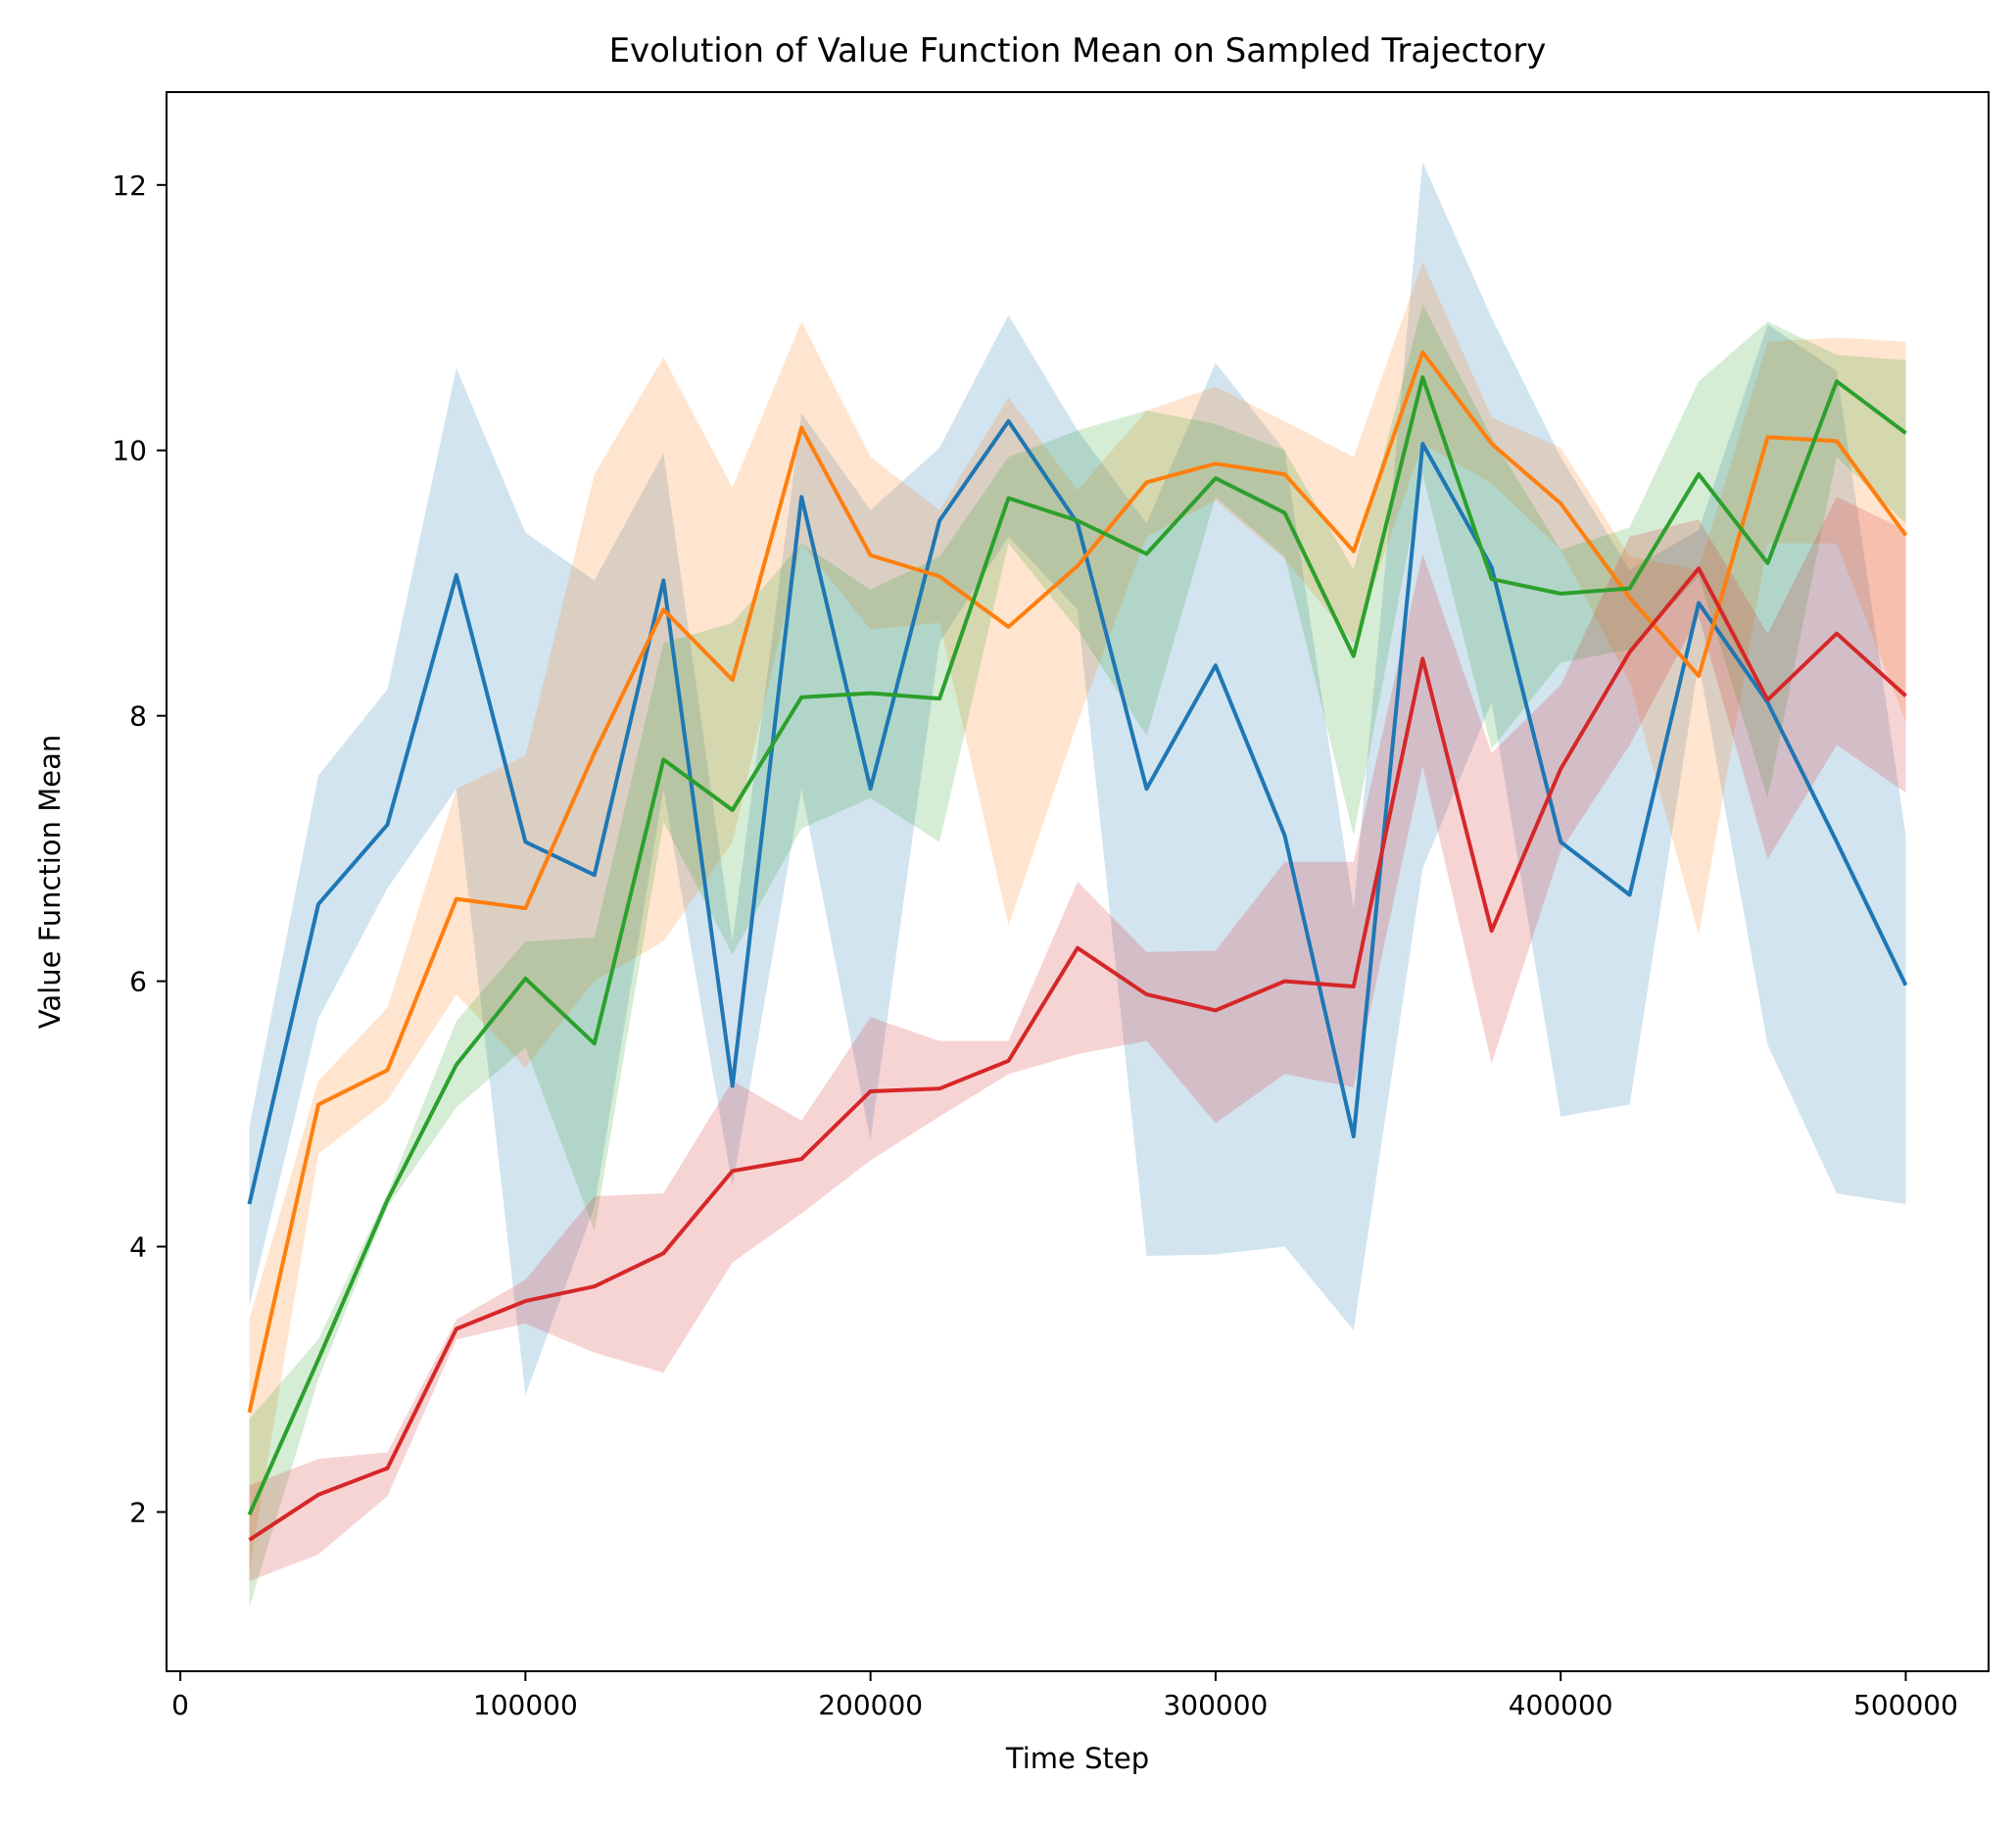 This screenshot has height=1827, width=2016. I want to click on y-tick-label: 8, so click(138, 716).